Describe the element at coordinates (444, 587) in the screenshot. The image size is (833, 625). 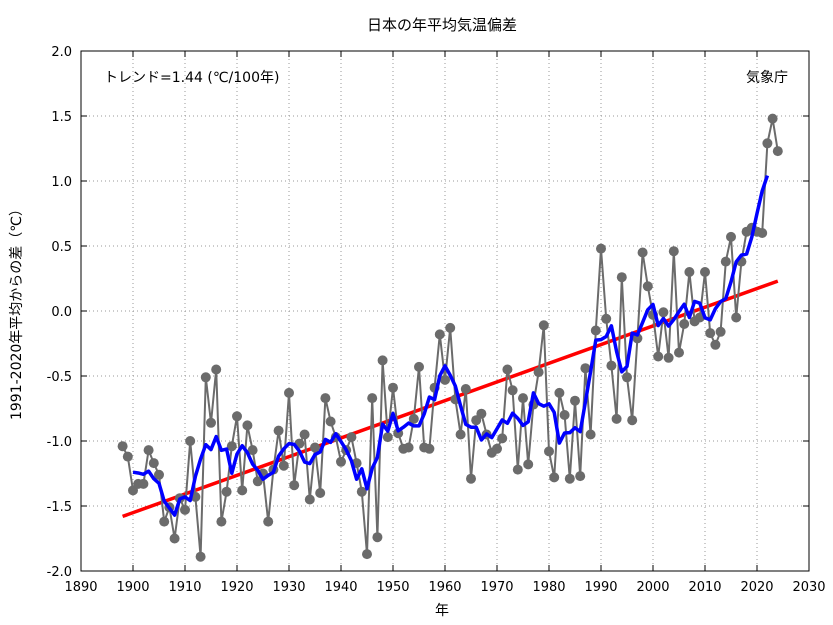
I see `x-tick-label: 1960` at that location.